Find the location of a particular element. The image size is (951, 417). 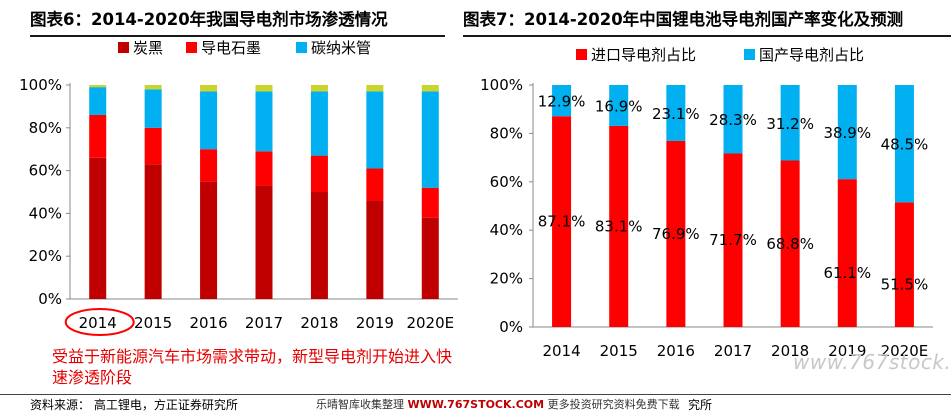

left-x-tick-label: 2017 is located at coordinates (264, 323).